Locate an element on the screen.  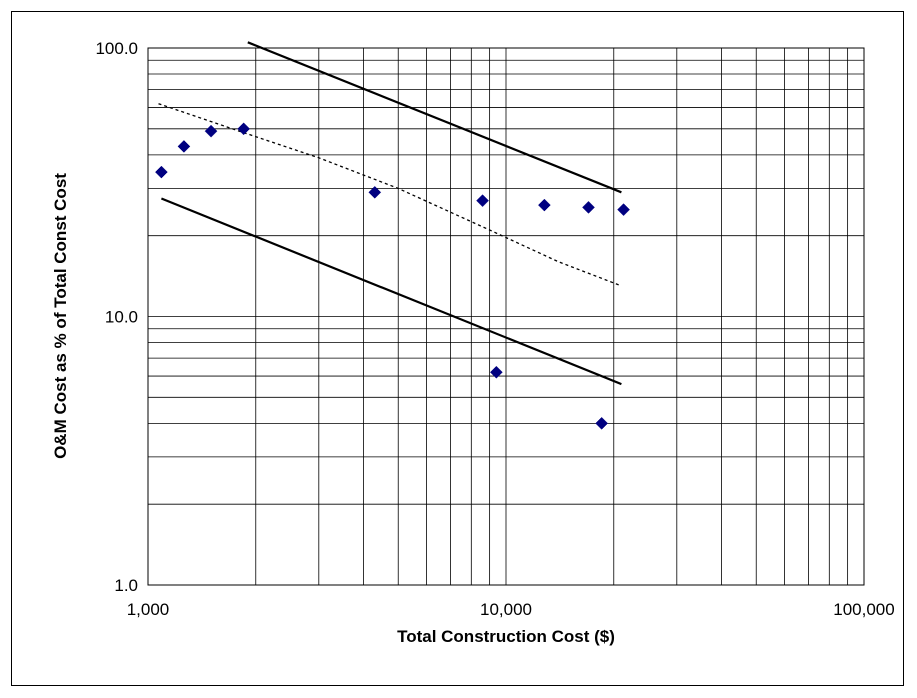
x-tick-labels: 1,000 10,000 100,000 is located at coordinates (511, 609).